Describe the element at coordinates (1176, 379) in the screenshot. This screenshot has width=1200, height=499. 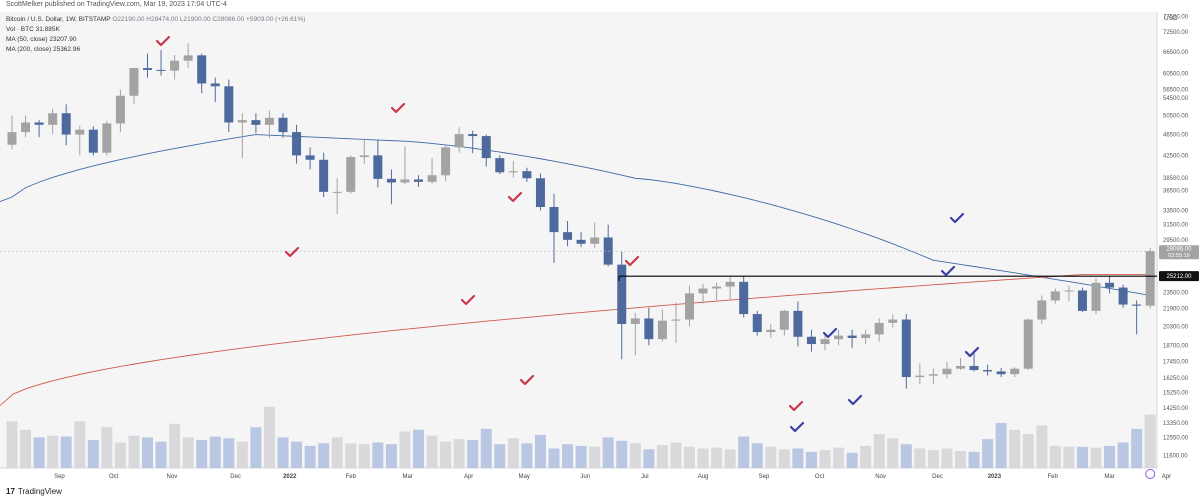
I see `y-tick-label: 16250.00` at that location.